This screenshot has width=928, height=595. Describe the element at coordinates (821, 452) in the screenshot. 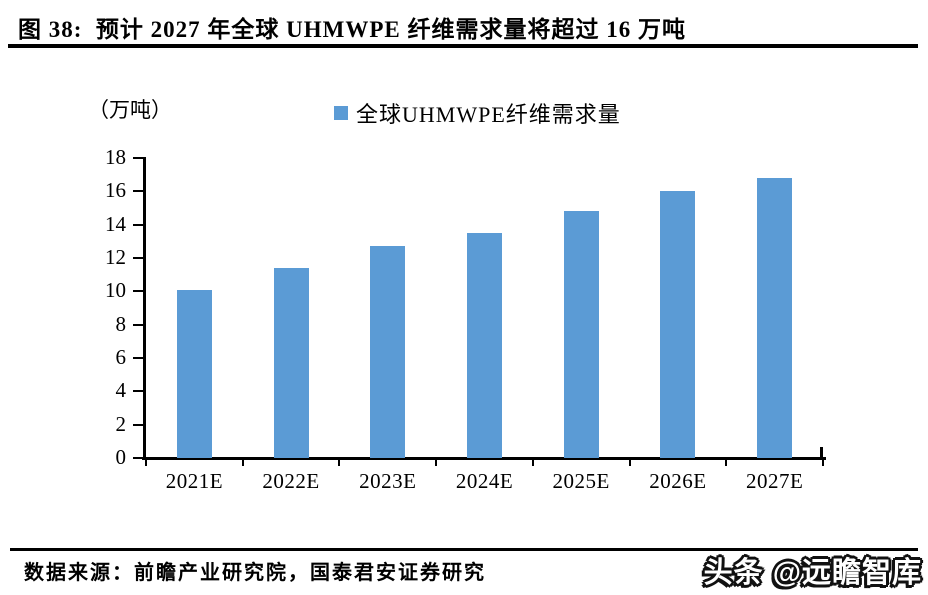

I see `x-axis-end-tick` at that location.